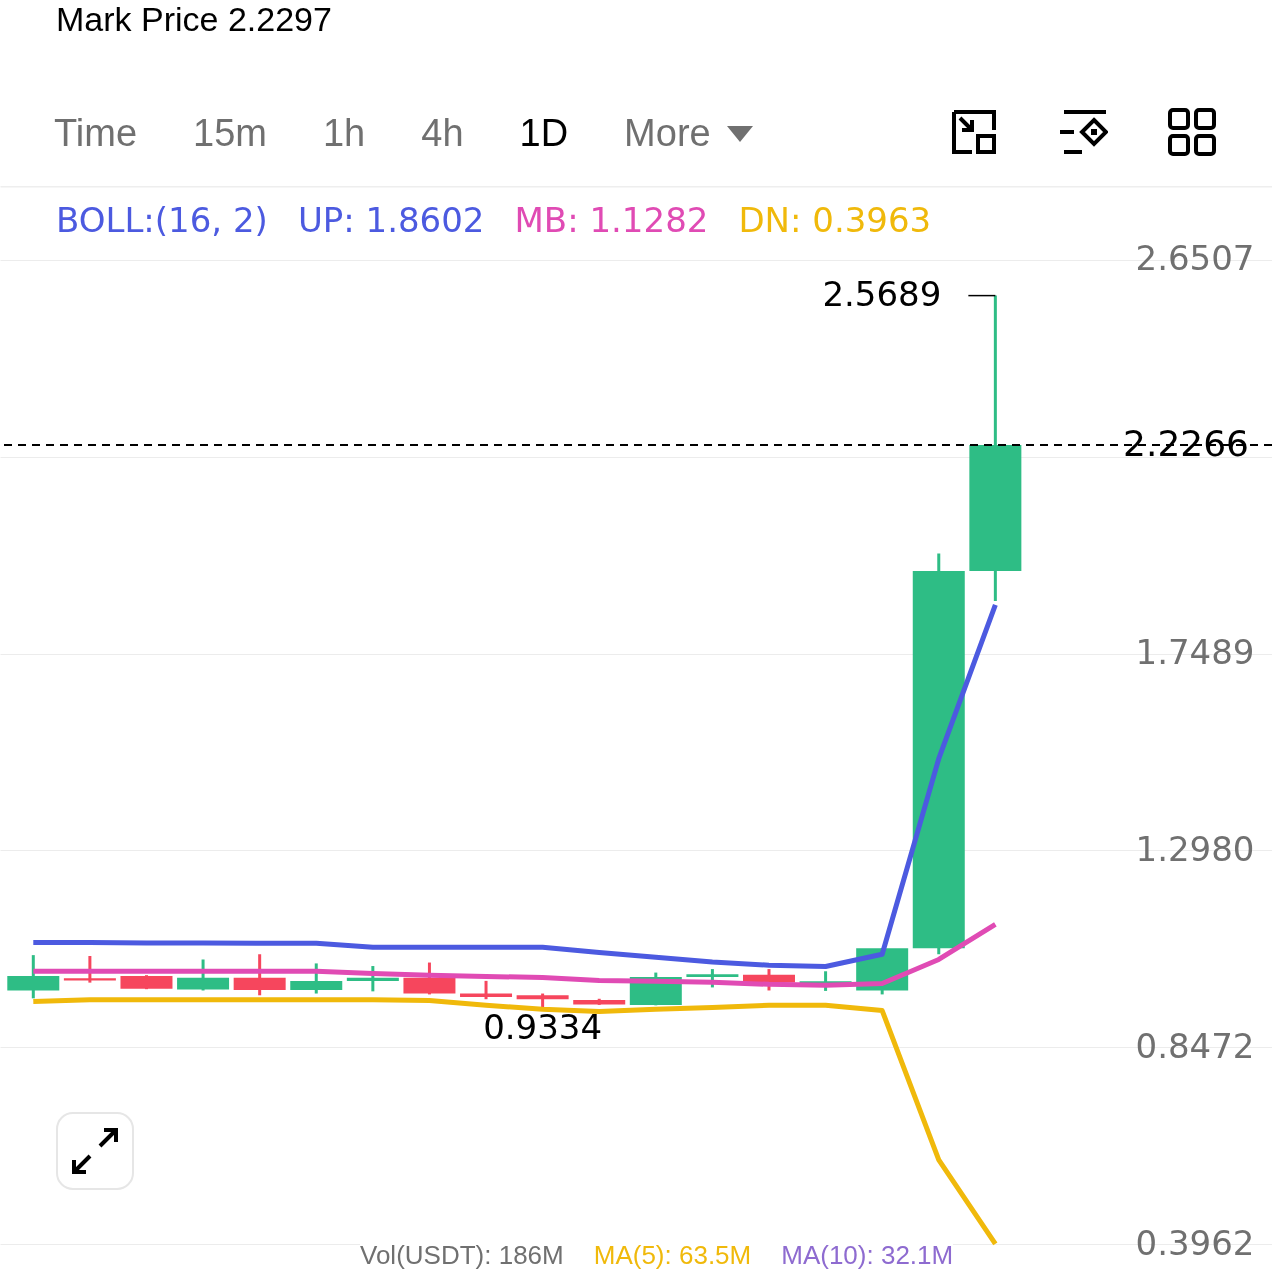  I want to click on text: UP: 1.8602, so click(391, 220).